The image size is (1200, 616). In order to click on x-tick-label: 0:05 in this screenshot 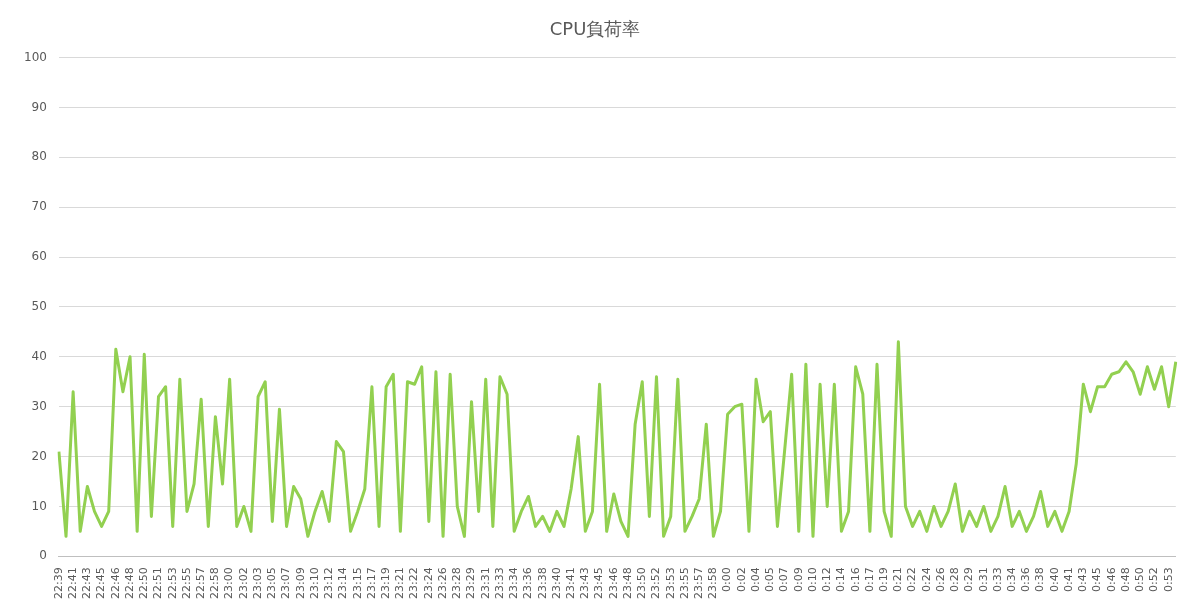, I will do `click(770, 579)`.